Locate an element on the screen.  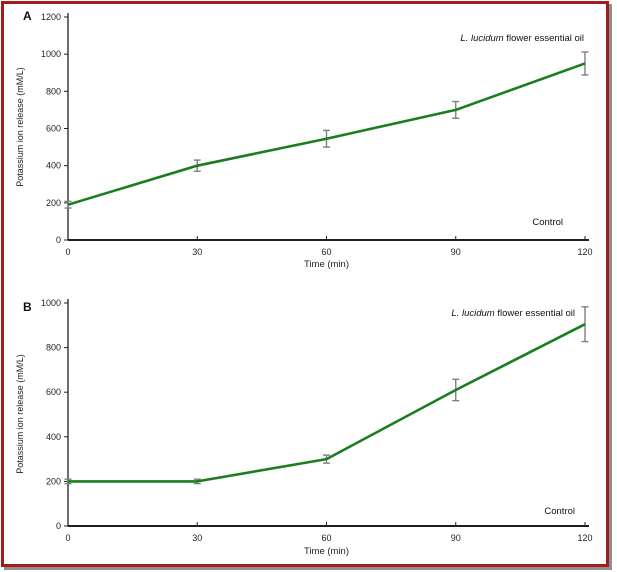
panel-a-control-label: Control is located at coordinates (547, 222).